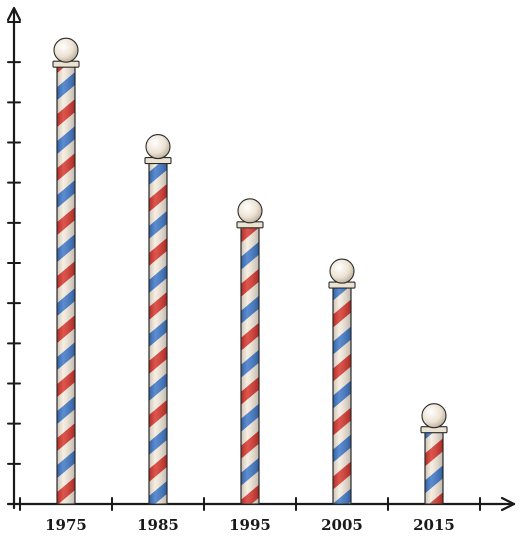 The width and height of the screenshot is (519, 540). Describe the element at coordinates (434, 525) in the screenshot. I see `x-tick-label-2015: 2015` at that location.